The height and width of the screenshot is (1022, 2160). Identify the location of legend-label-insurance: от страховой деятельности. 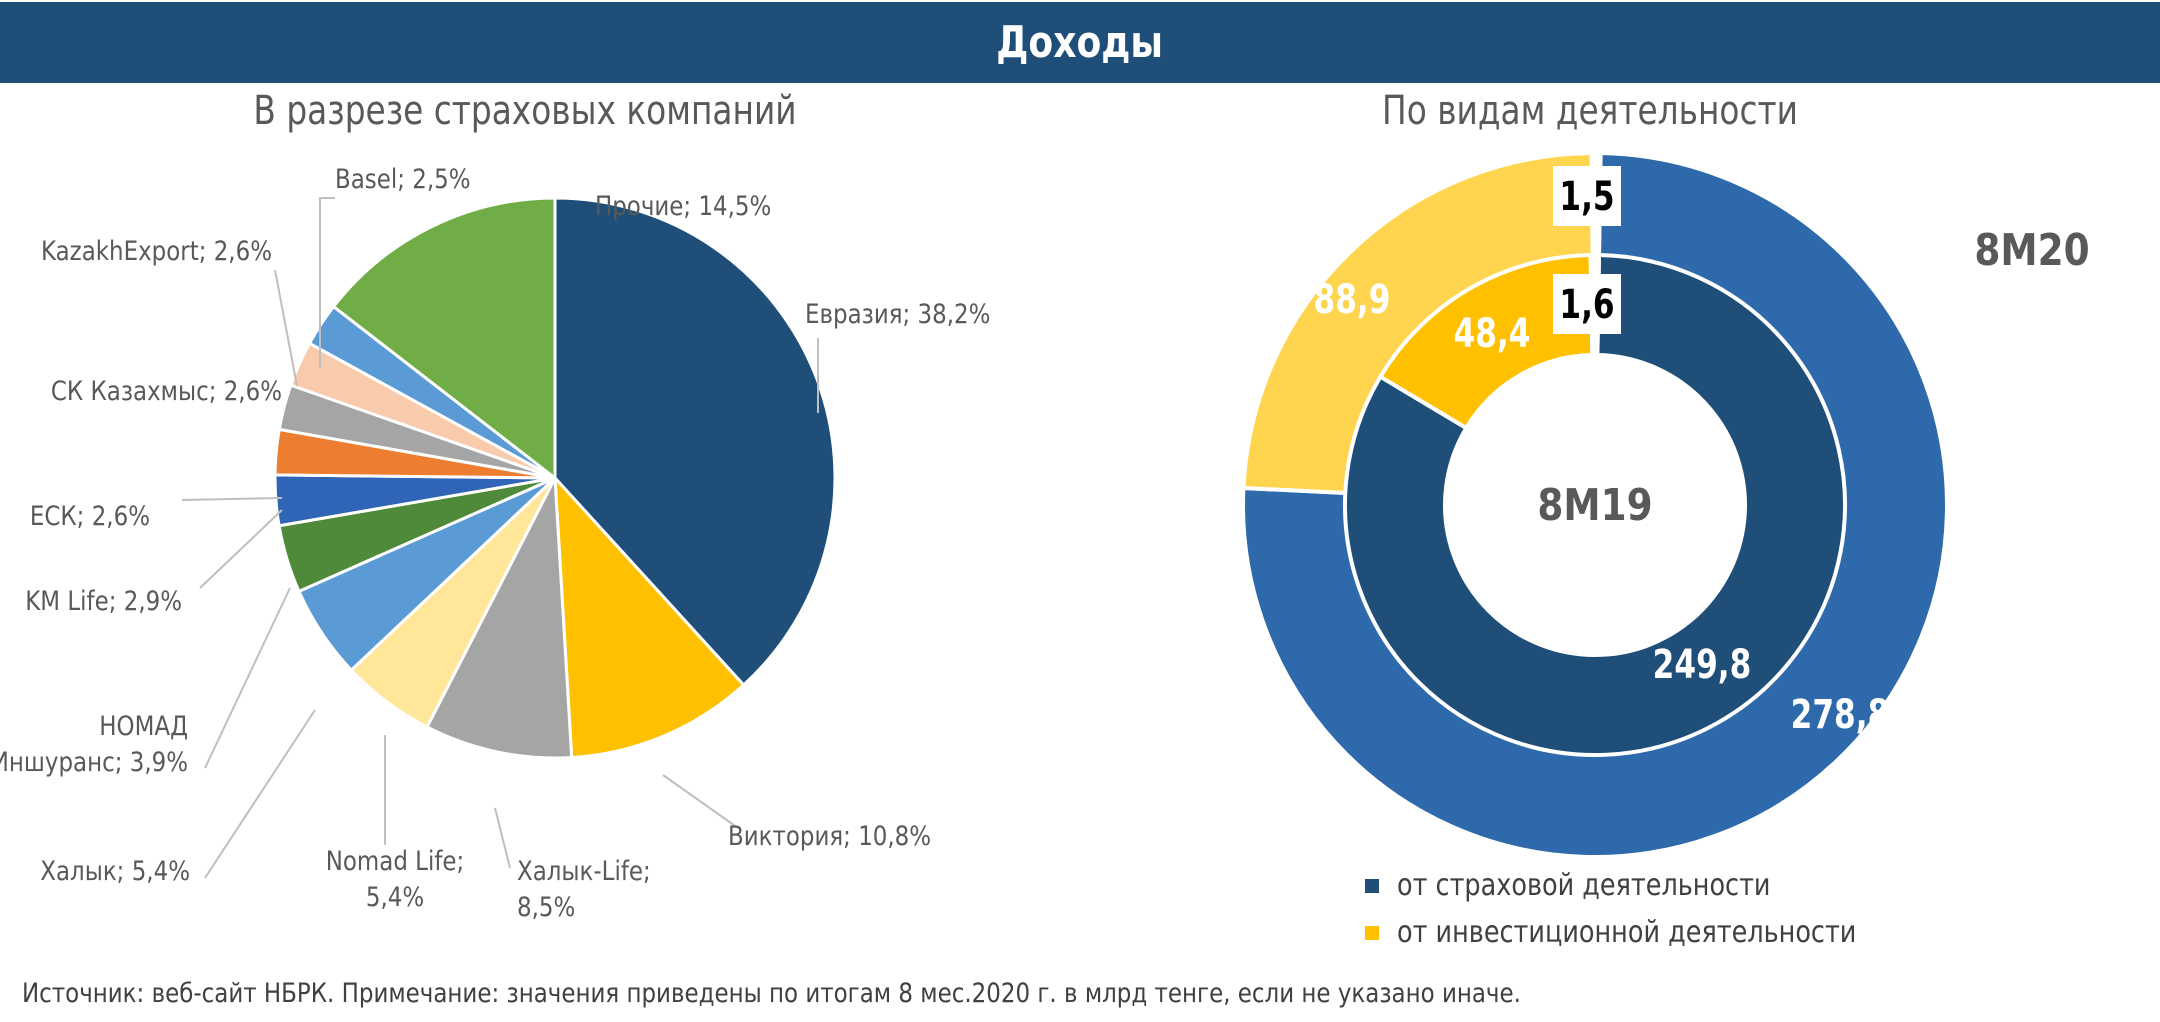
(1584, 885).